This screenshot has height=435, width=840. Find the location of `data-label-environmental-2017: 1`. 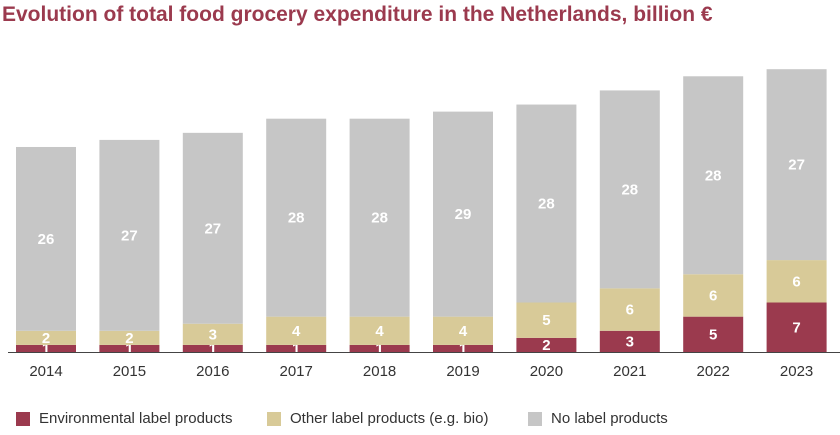

data-label-environmental-2017: 1 is located at coordinates (296, 348).